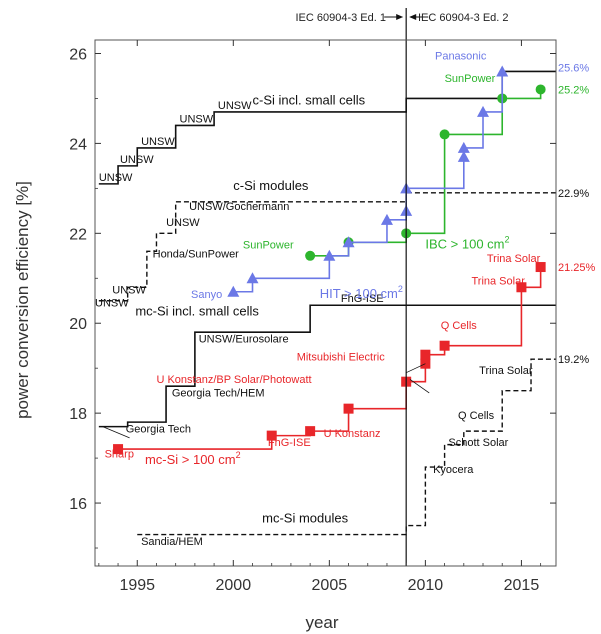  I want to click on annotation-26: IBC > 100 cm2, so click(467, 242).